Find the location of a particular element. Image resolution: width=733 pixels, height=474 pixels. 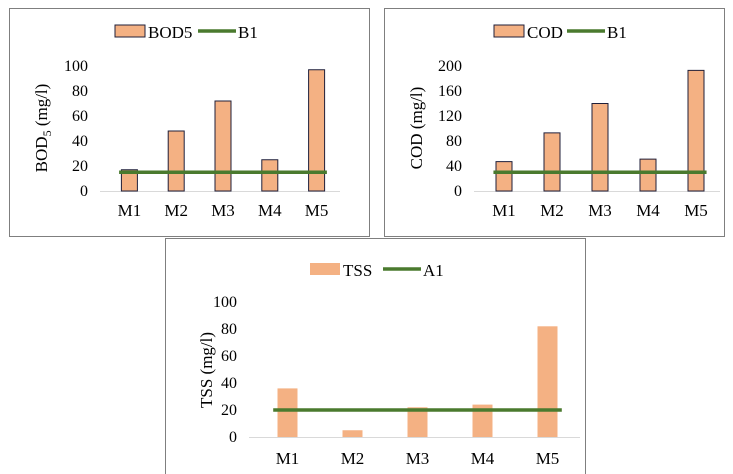

legend-label-BOD5: BOD5 is located at coordinates (170, 32).